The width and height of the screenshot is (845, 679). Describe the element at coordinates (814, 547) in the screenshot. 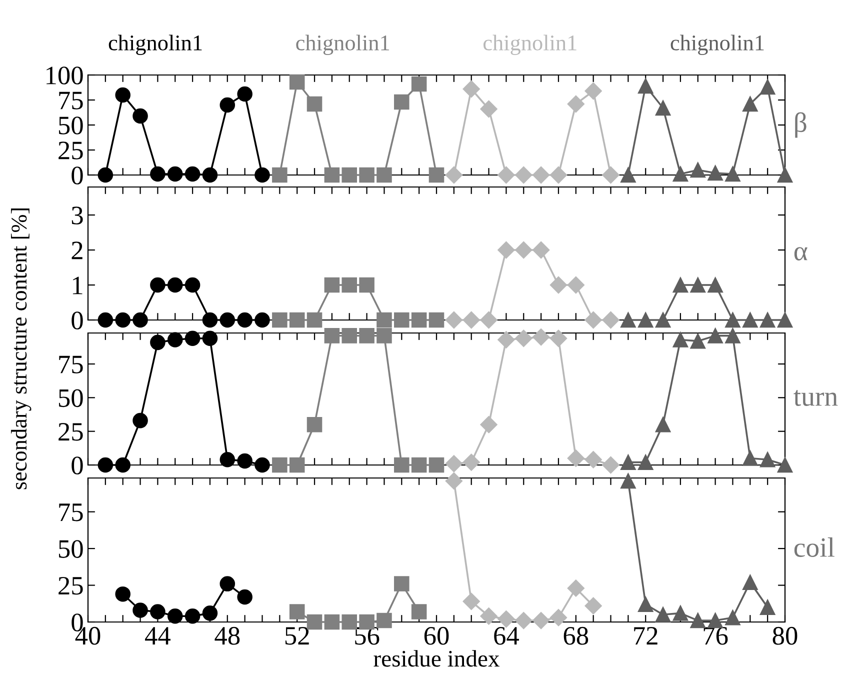

I see `text: coil` at that location.